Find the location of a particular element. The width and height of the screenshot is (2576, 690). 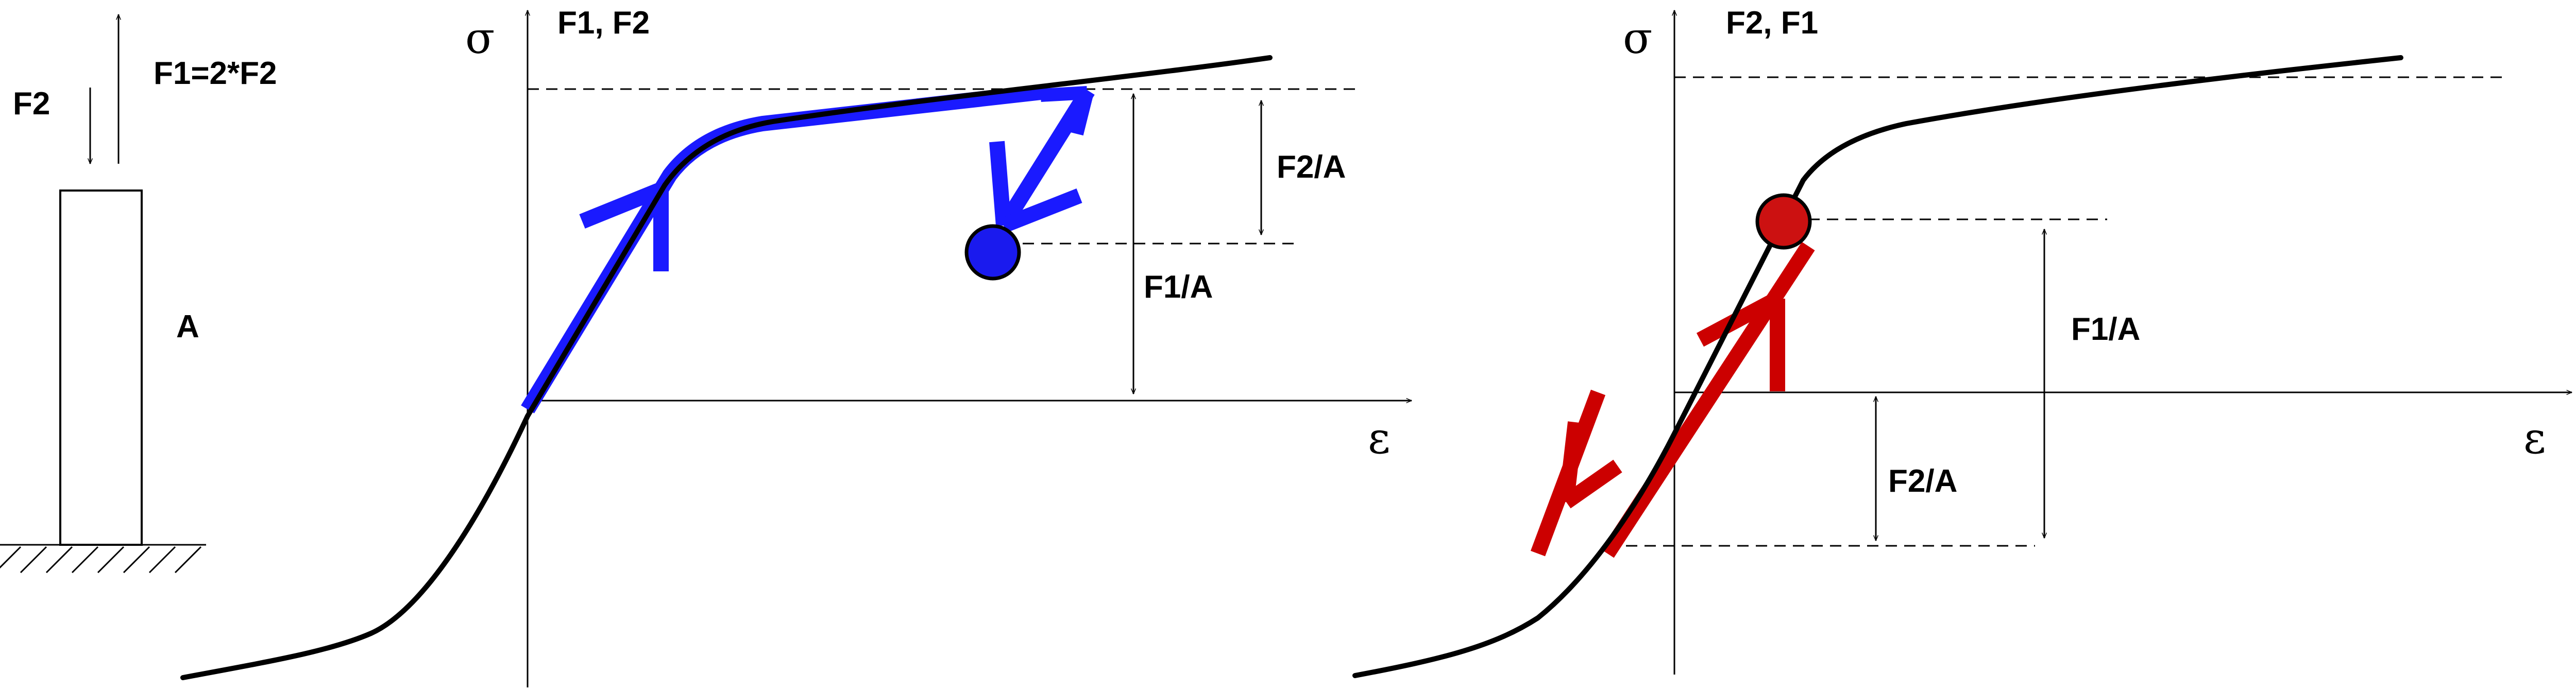

specimen: F2 F1=2*F2 A is located at coordinates (138, 294).